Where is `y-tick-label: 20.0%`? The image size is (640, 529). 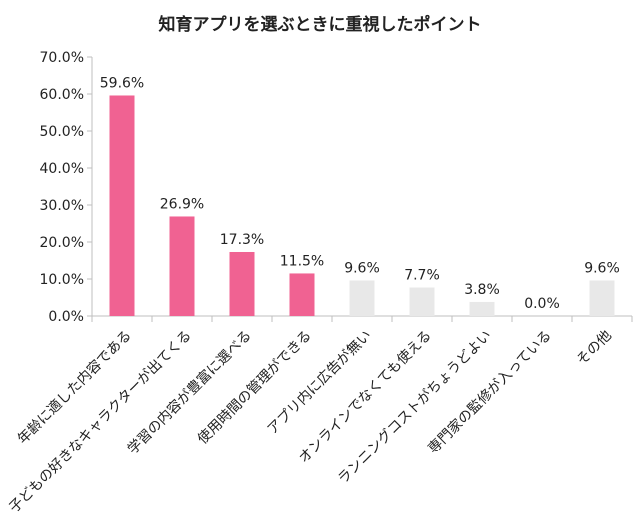
y-tick-label: 20.0% is located at coordinates (62, 243).